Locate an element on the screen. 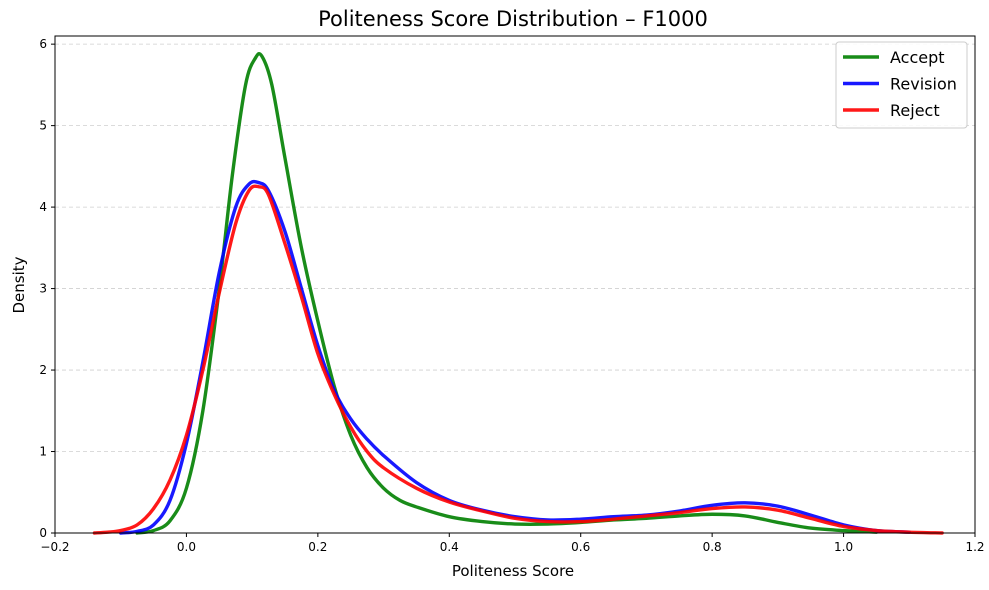 The height and width of the screenshot is (590, 989). x-axis: −0.2 0.0 0.2 0.4 0.6 0.8 1.0 1.2 is located at coordinates (512, 543).